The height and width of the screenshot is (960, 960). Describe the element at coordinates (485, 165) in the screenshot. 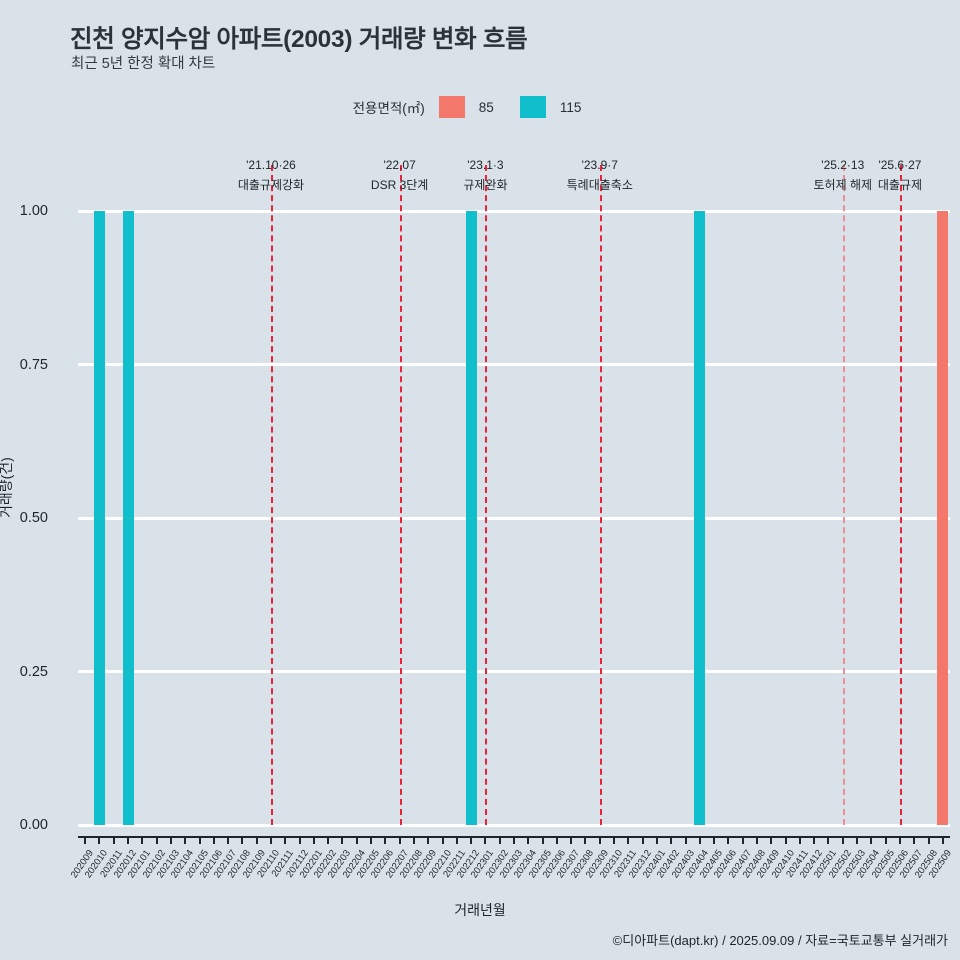

I see `event-date: '23.1·3` at that location.